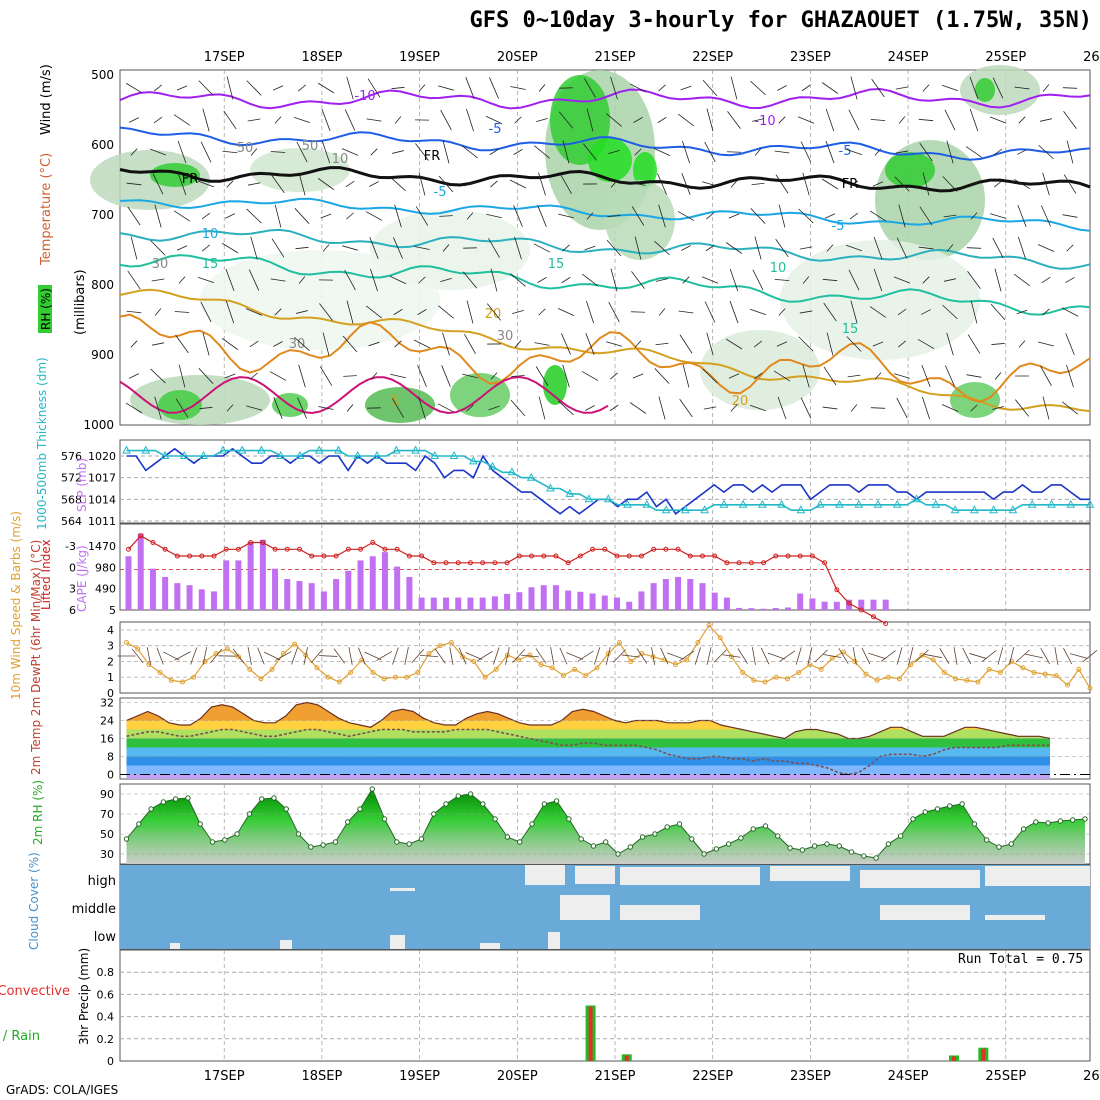  I want to click on thickness-tick: 564, so click(71, 521).